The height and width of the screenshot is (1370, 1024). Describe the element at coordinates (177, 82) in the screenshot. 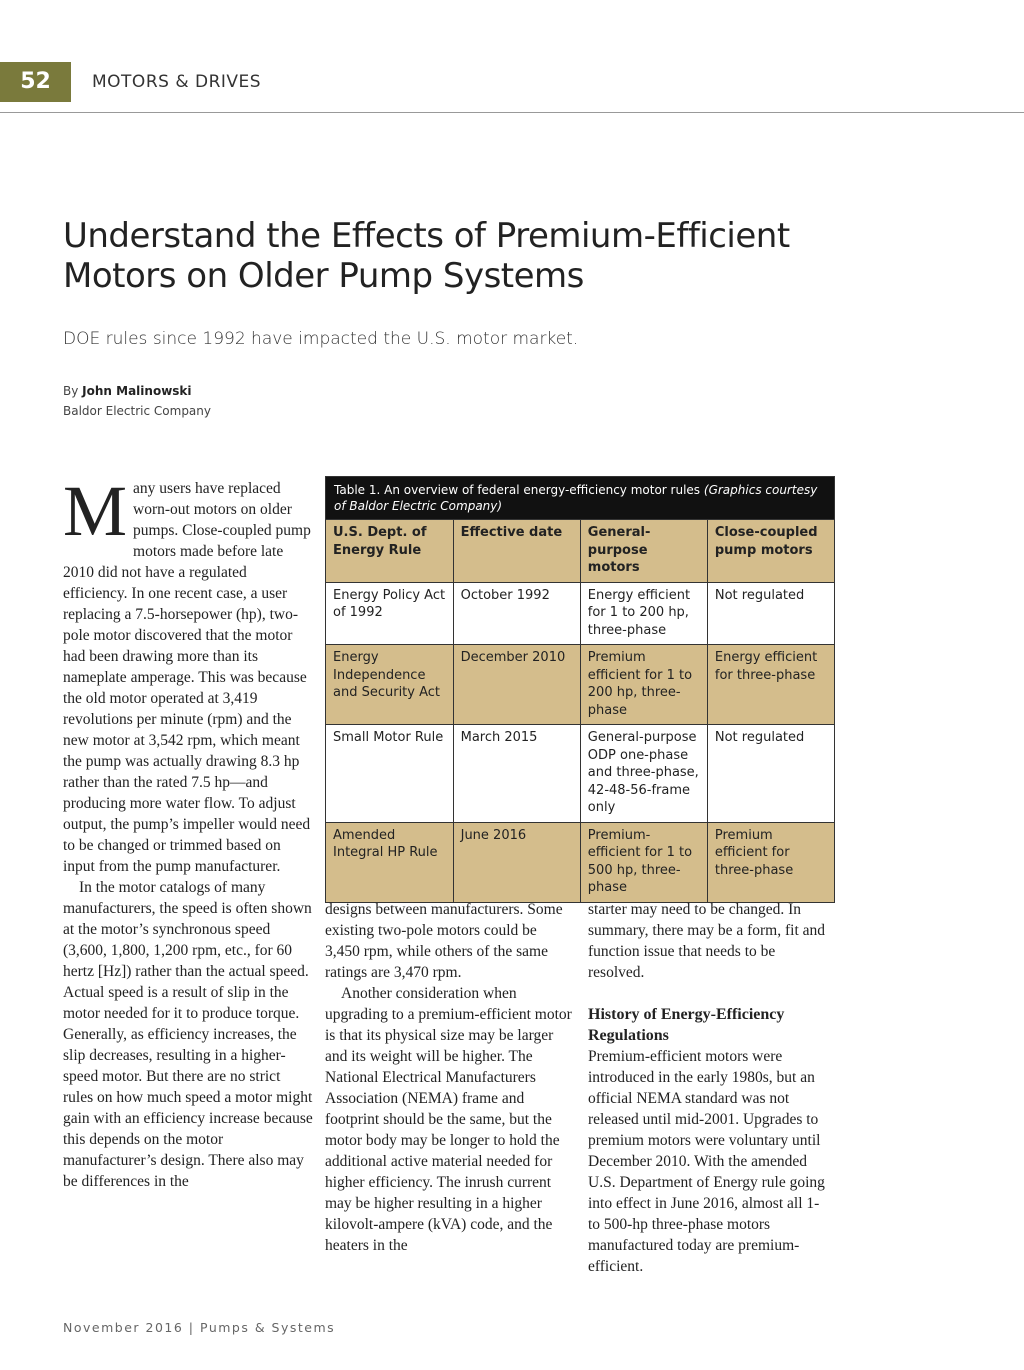

I see `section-label: MOTORS & DRIVES` at that location.